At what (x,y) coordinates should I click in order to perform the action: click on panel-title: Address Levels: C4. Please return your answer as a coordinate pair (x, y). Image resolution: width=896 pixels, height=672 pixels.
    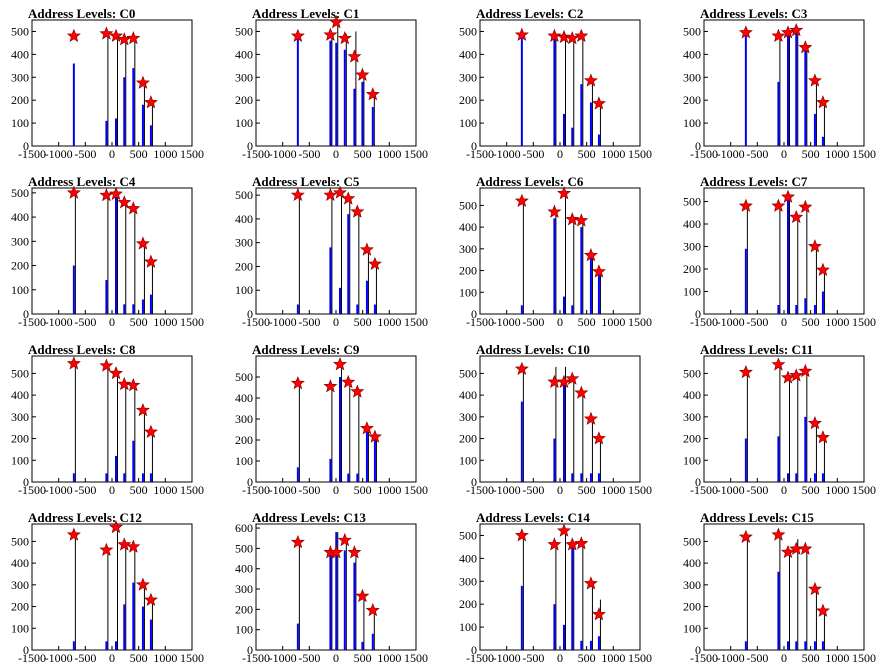
    Looking at the image, I should click on (82, 181).